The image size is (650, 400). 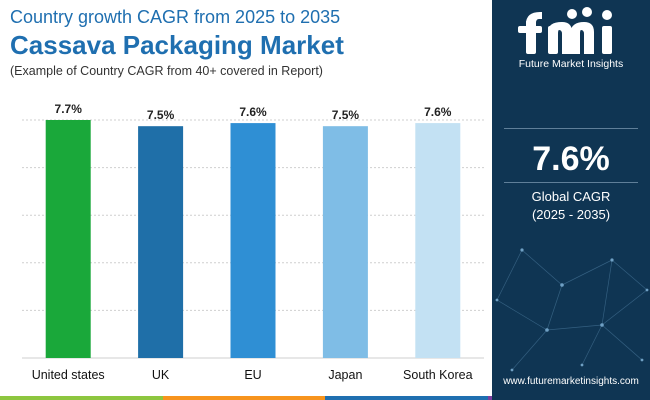 I want to click on stripe-orange, so click(x=243, y=398).